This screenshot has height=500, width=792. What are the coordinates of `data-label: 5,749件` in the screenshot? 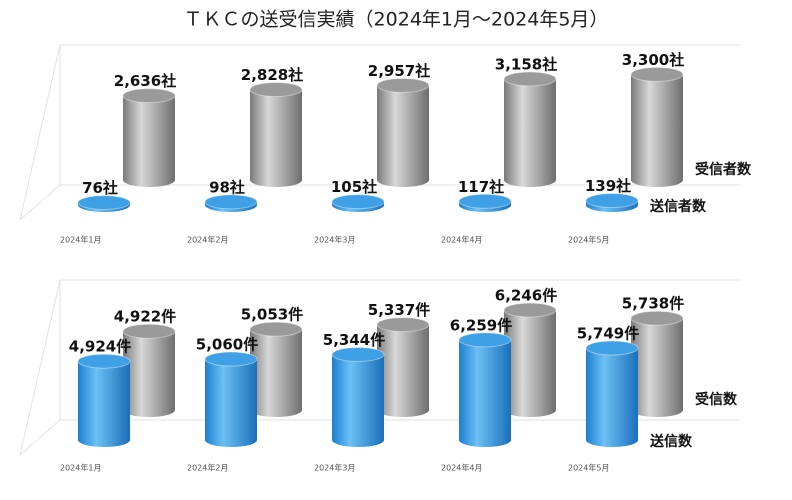 It's located at (608, 334).